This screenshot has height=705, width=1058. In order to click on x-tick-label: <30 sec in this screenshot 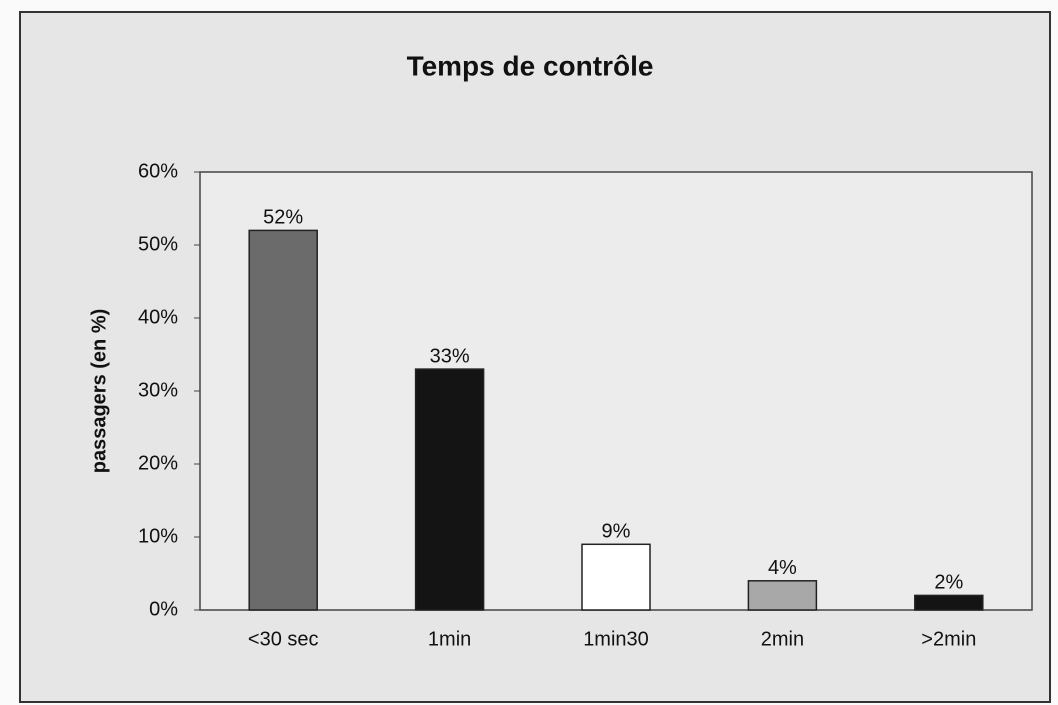, I will do `click(283, 639)`.